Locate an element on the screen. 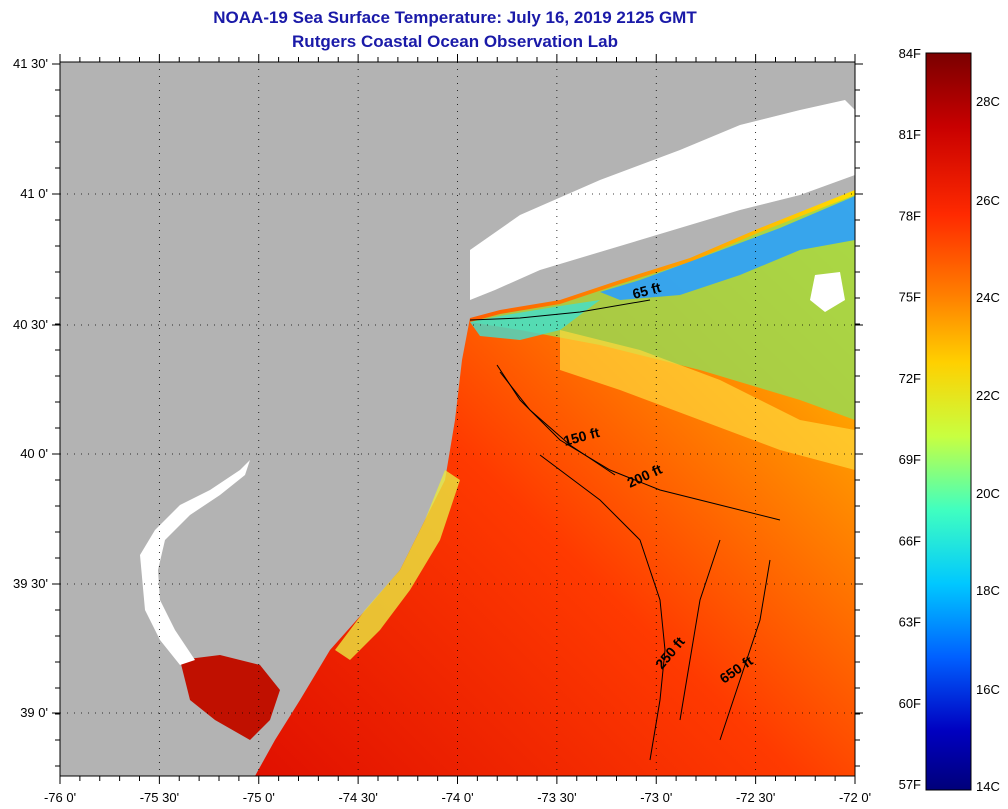 Image resolution: width=1008 pixels, height=809 pixels. colorbar-f-label: 60F is located at coordinates (910, 703).